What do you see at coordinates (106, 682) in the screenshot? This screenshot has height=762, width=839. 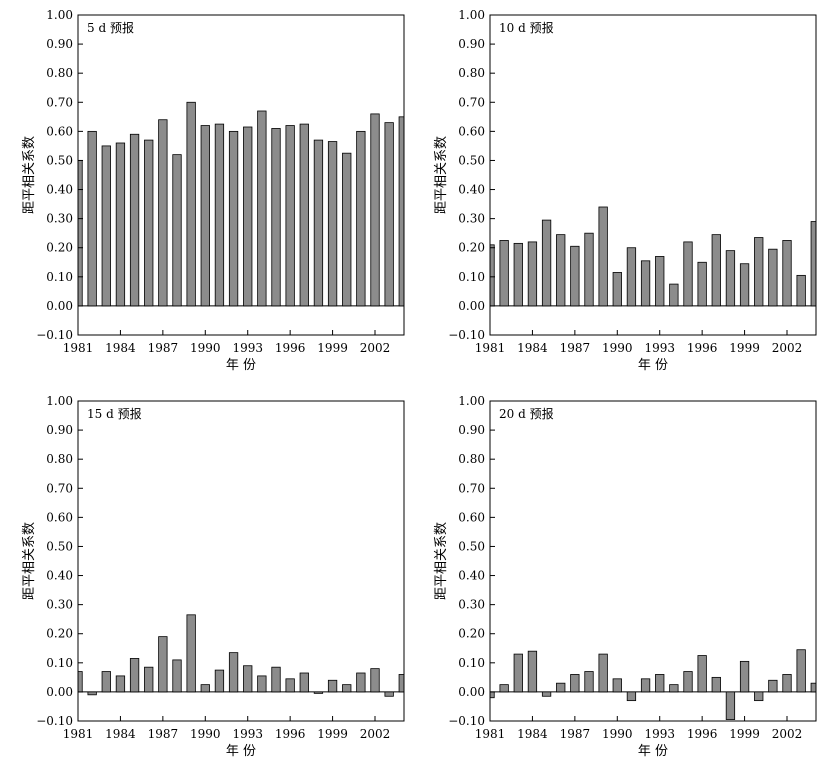 I see `bar-1983` at bounding box center [106, 682].